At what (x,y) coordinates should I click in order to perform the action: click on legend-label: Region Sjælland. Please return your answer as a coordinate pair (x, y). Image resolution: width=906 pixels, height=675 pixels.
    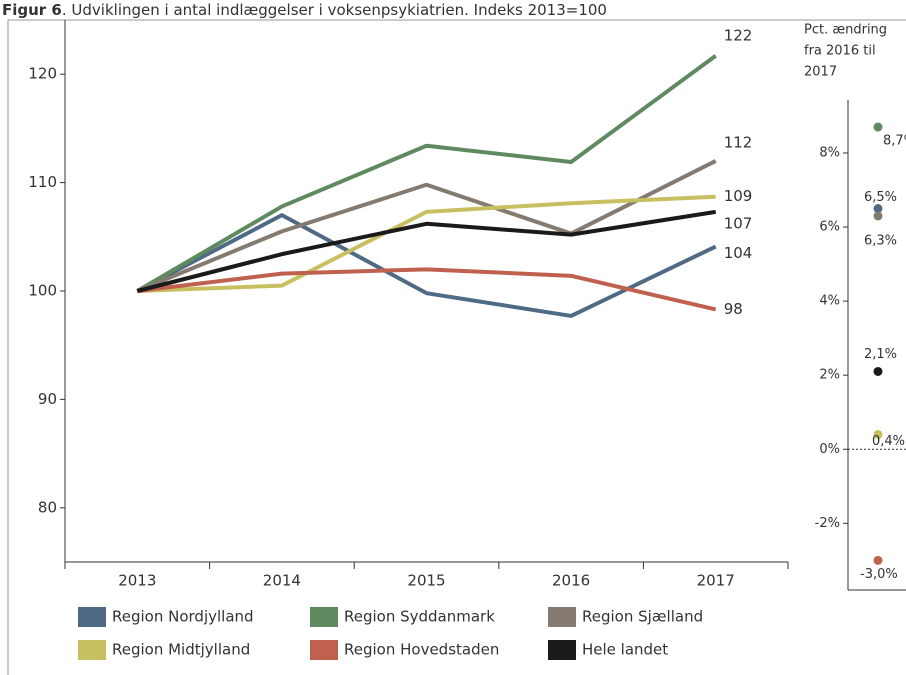
    Looking at the image, I should click on (642, 617).